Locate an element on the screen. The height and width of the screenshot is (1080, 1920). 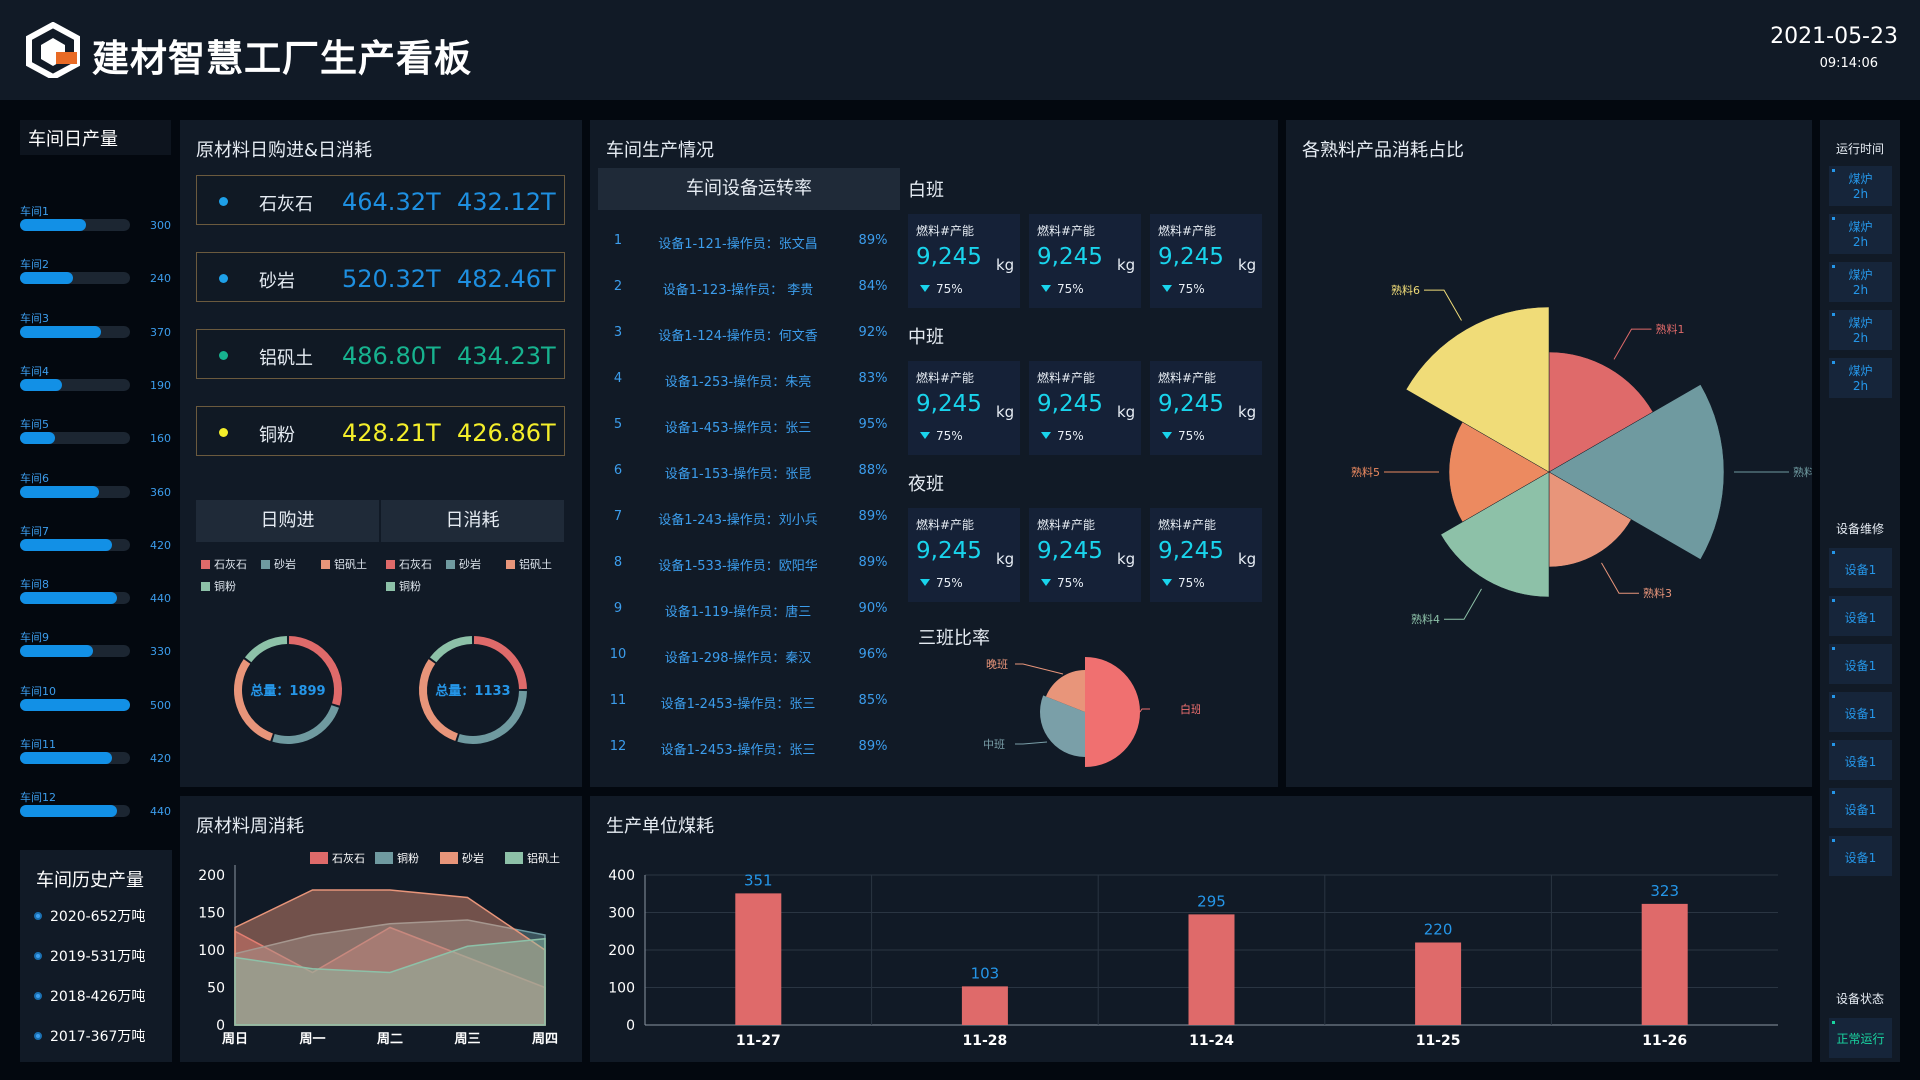
legend-item: 石灰石 is located at coordinates (409, 564).